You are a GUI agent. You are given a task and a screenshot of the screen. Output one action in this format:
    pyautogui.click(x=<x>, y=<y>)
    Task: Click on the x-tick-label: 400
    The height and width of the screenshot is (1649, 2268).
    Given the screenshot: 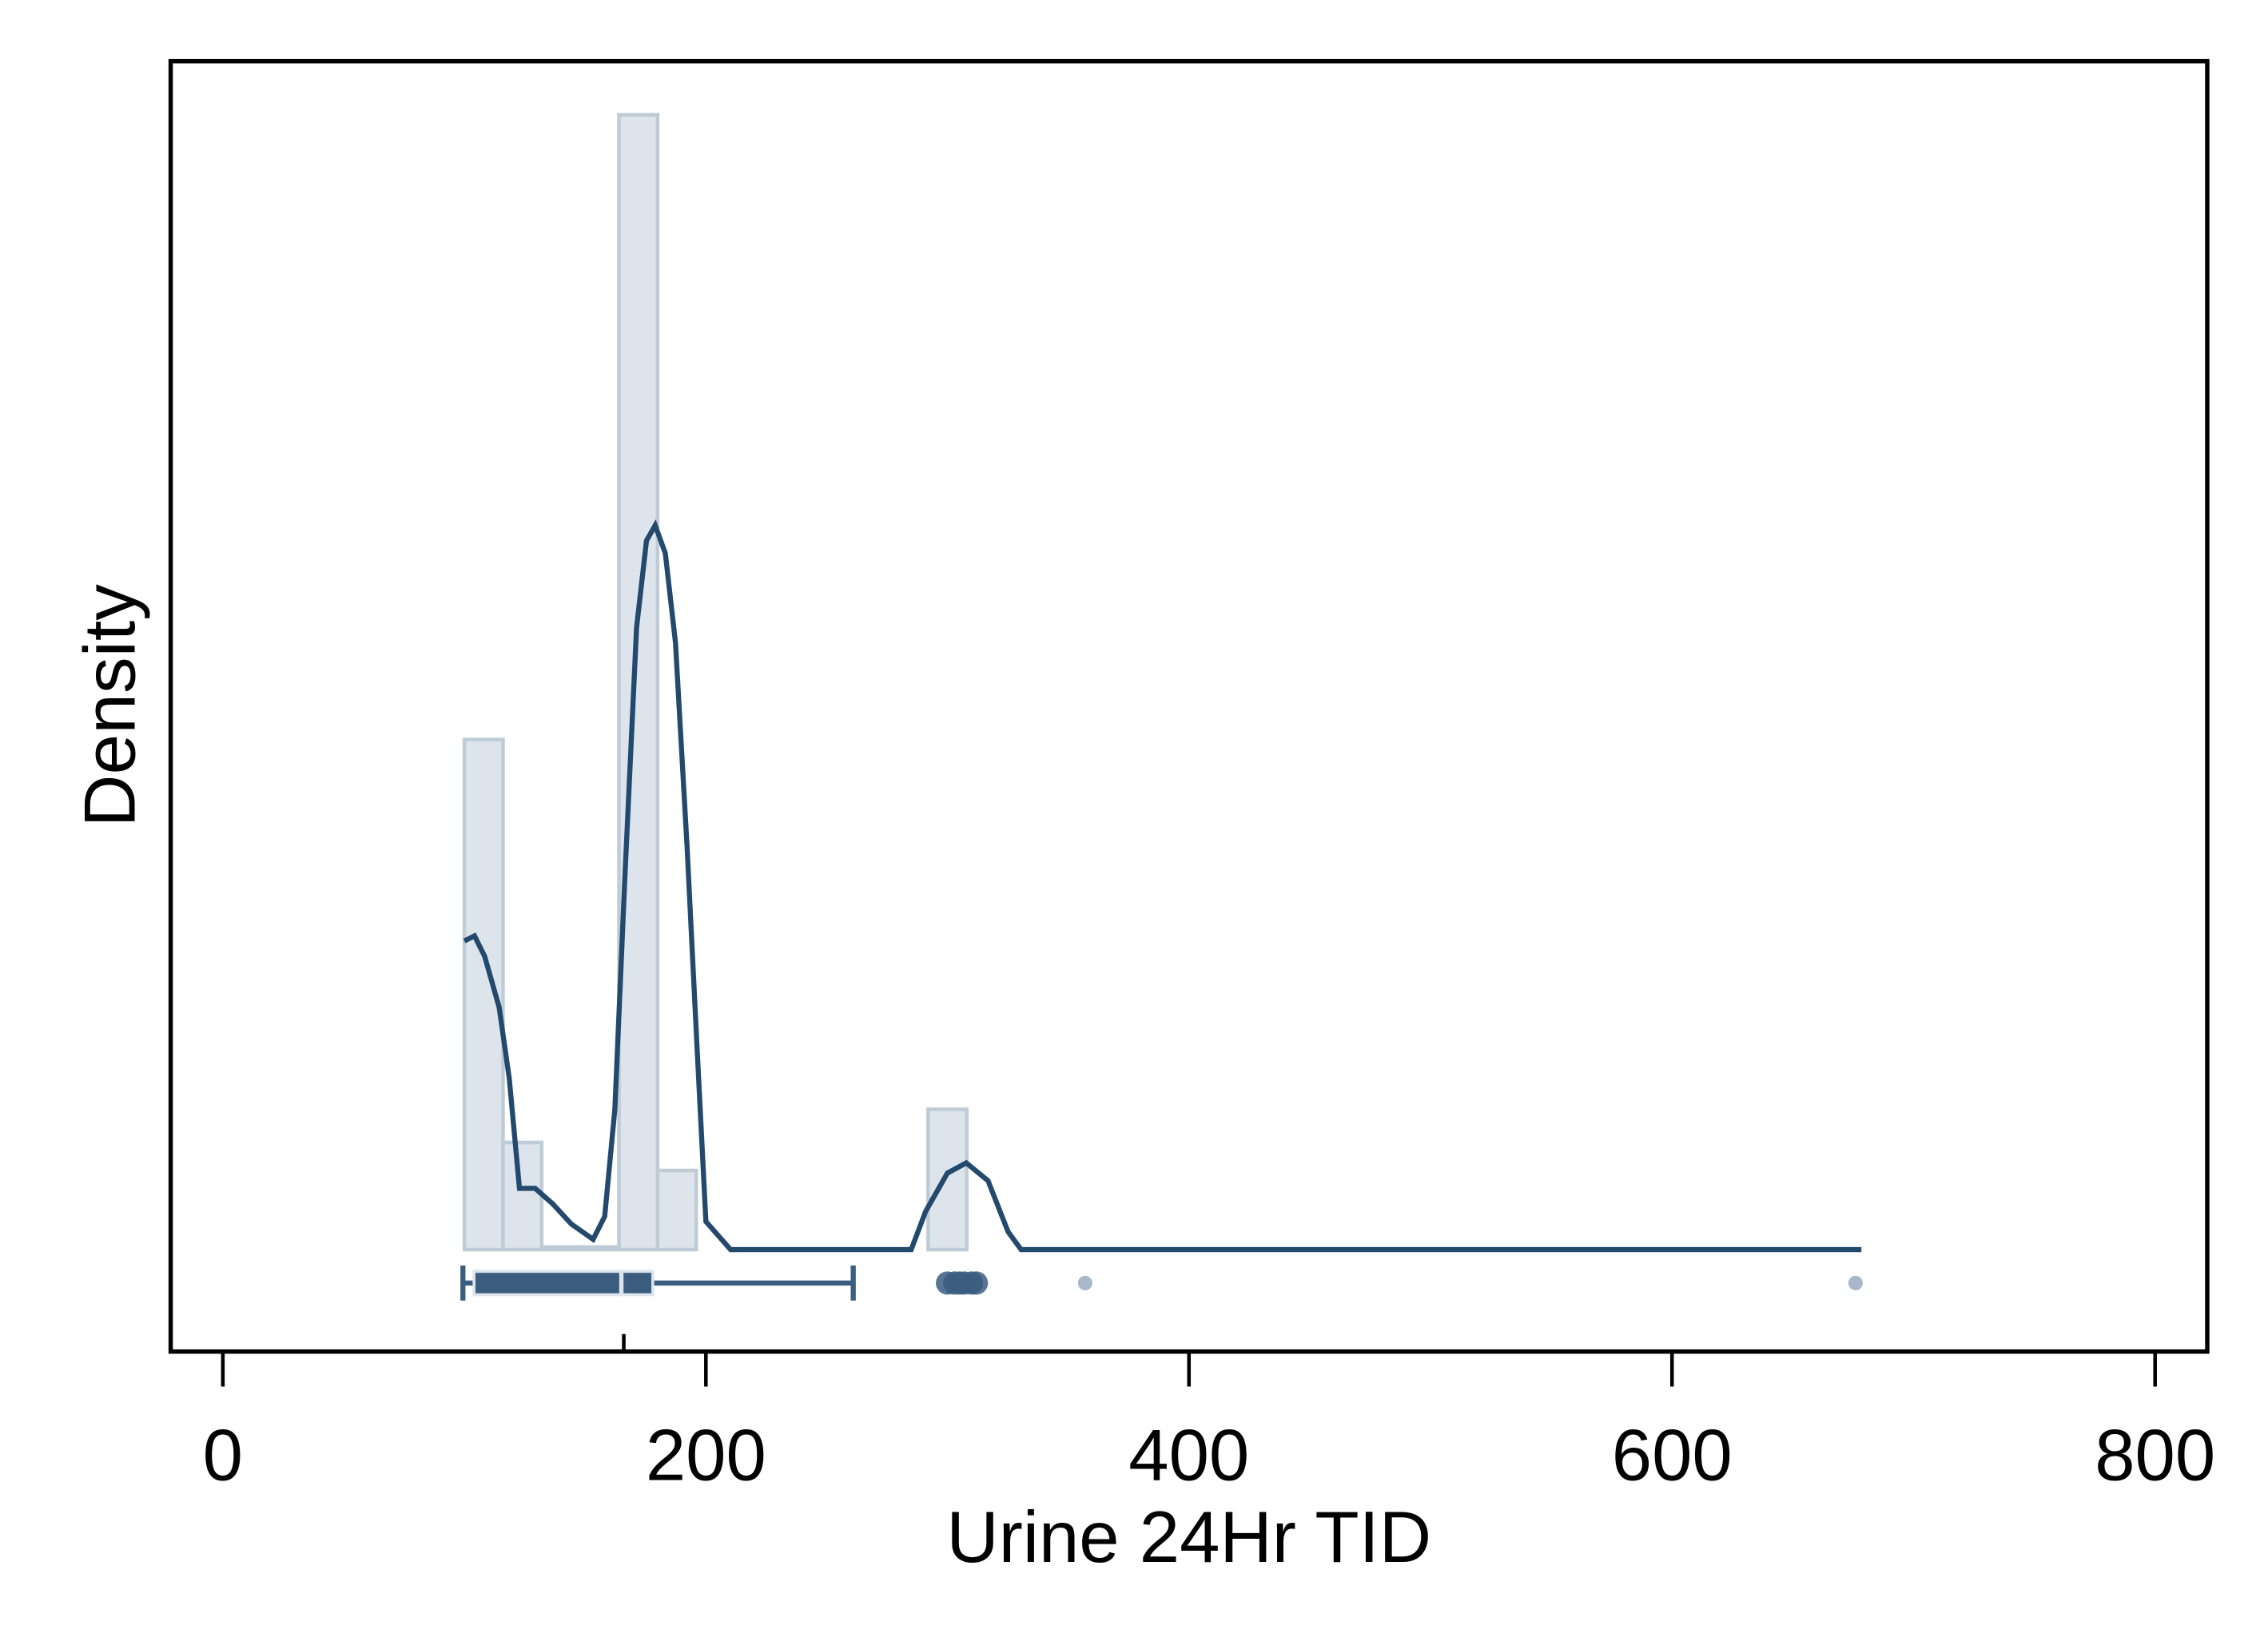 What is the action you would take?
    pyautogui.click(x=1188, y=1455)
    